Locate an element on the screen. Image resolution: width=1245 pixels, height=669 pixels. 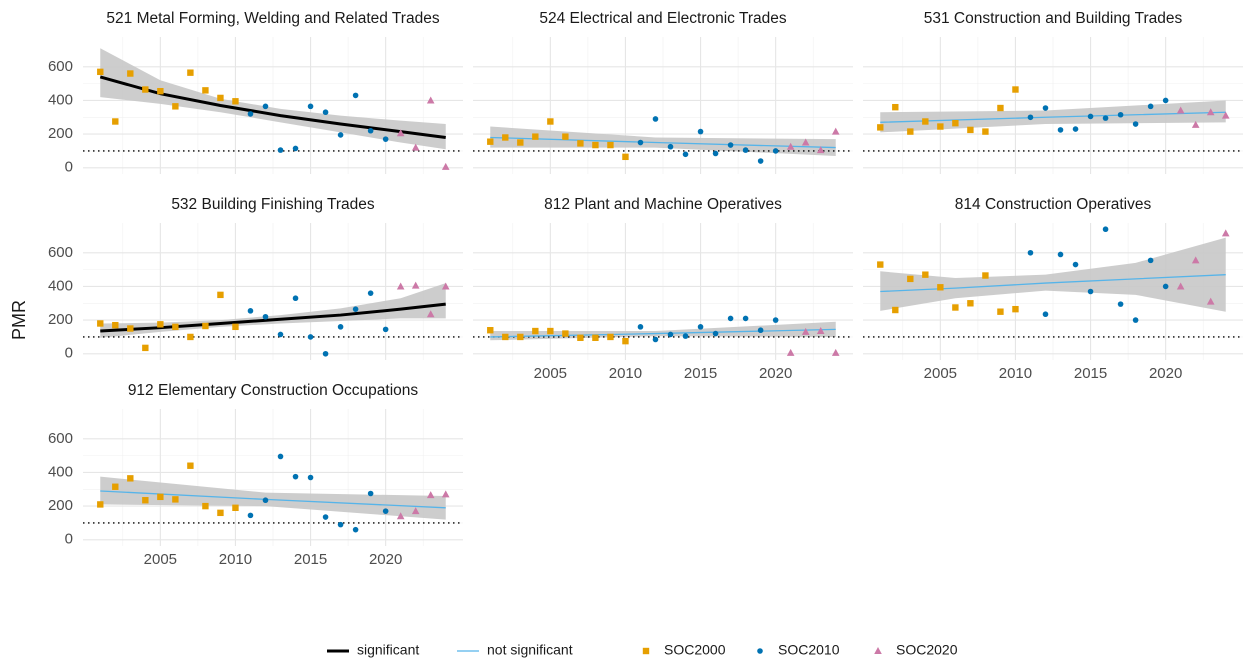
panel-title: 524 Electrical and Electronic Trades is located at coordinates (663, 18).